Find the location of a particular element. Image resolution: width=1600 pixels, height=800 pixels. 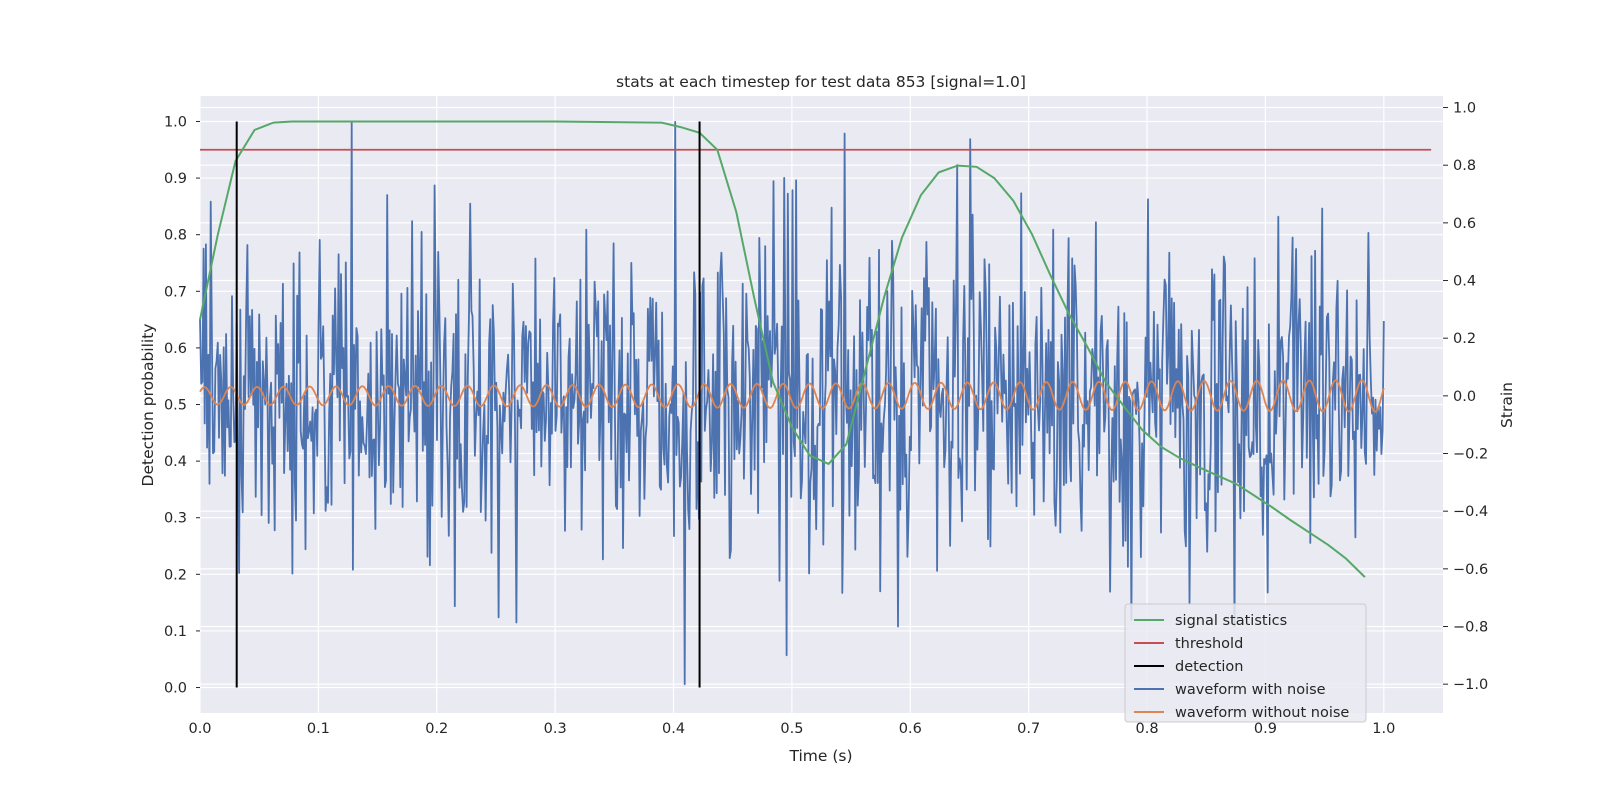

y-right-tick-label: 0.4 is located at coordinates (1464, 282).